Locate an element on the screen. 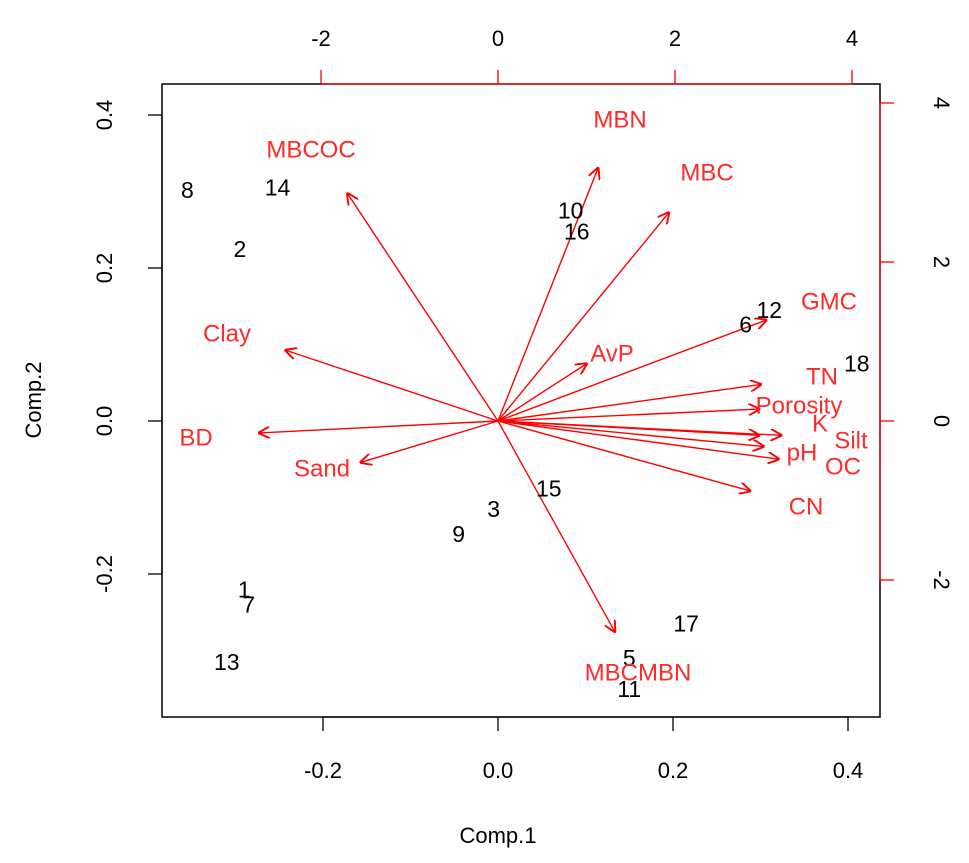 The height and width of the screenshot is (863, 969). variable-label-silt: Silt is located at coordinates (851, 441).